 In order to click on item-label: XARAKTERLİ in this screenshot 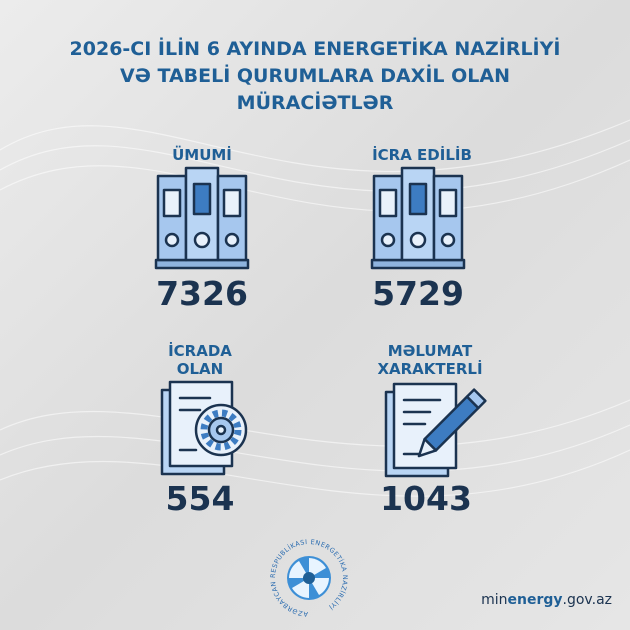, I will do `click(429, 368)`.